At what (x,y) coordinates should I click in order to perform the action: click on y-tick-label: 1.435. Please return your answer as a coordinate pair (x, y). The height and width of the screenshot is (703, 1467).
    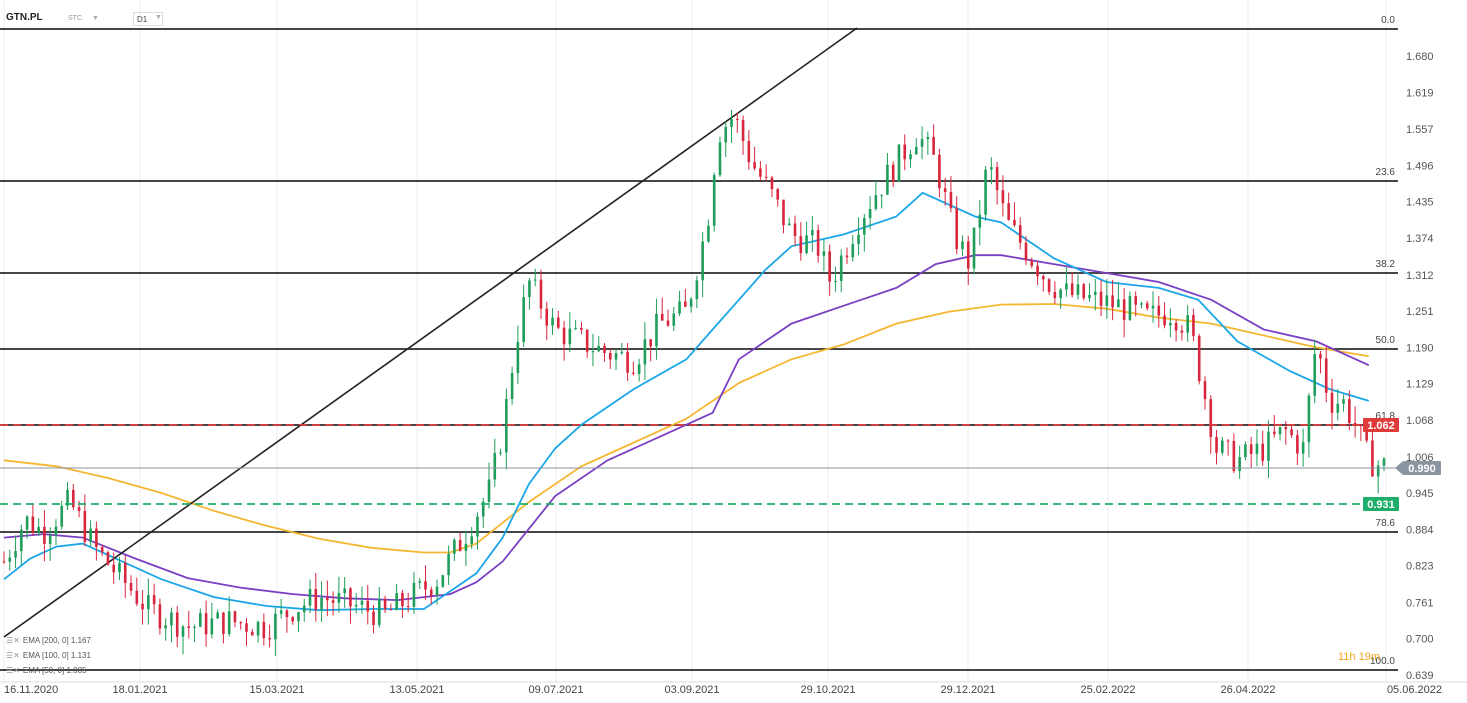
    Looking at the image, I should click on (1420, 203).